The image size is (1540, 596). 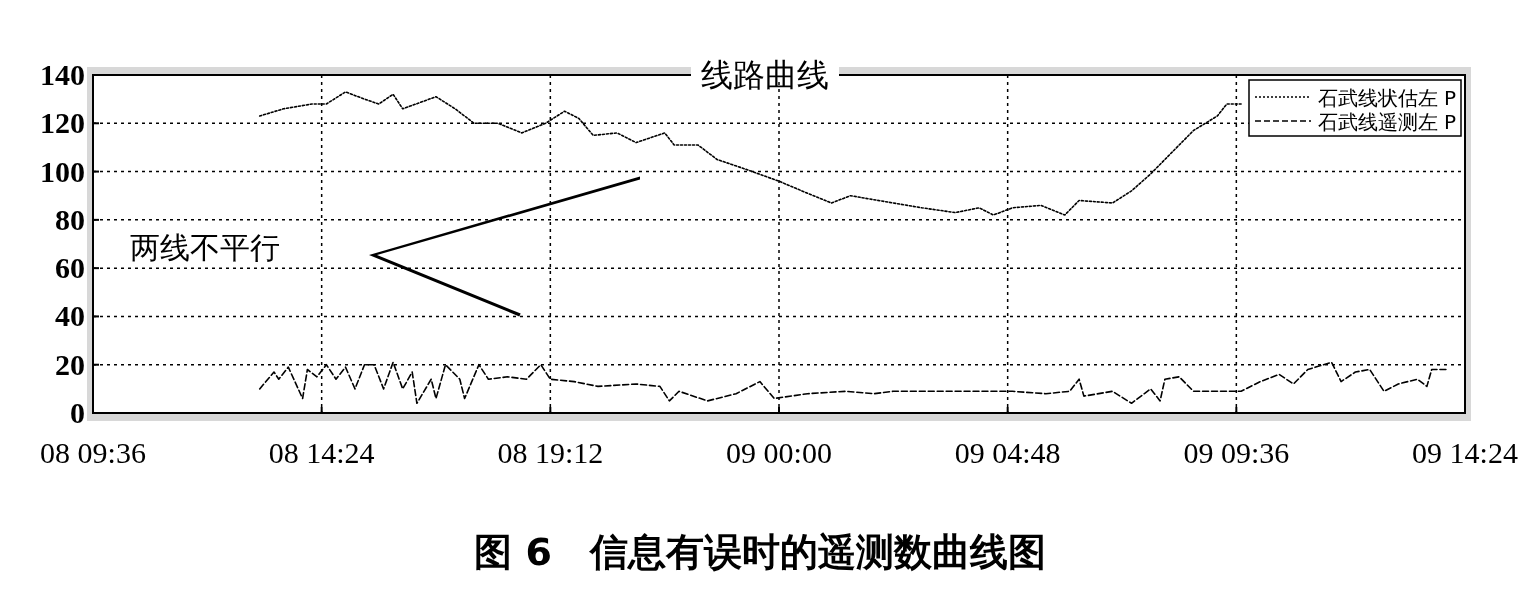 I want to click on y-tick-label: 80, so click(x=70, y=219).